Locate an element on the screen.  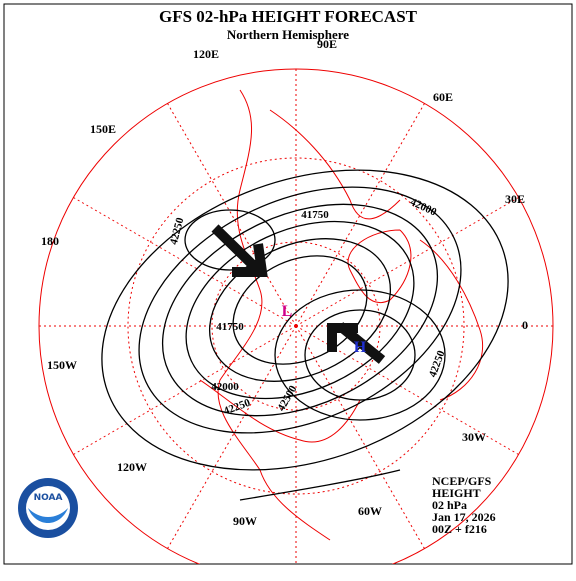
contour-label: 42000 is located at coordinates (225, 387).